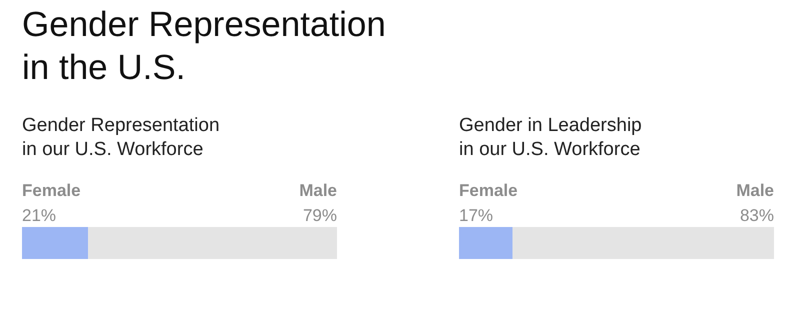 The width and height of the screenshot is (800, 325). I want to click on data-label: 21%, so click(39, 215).